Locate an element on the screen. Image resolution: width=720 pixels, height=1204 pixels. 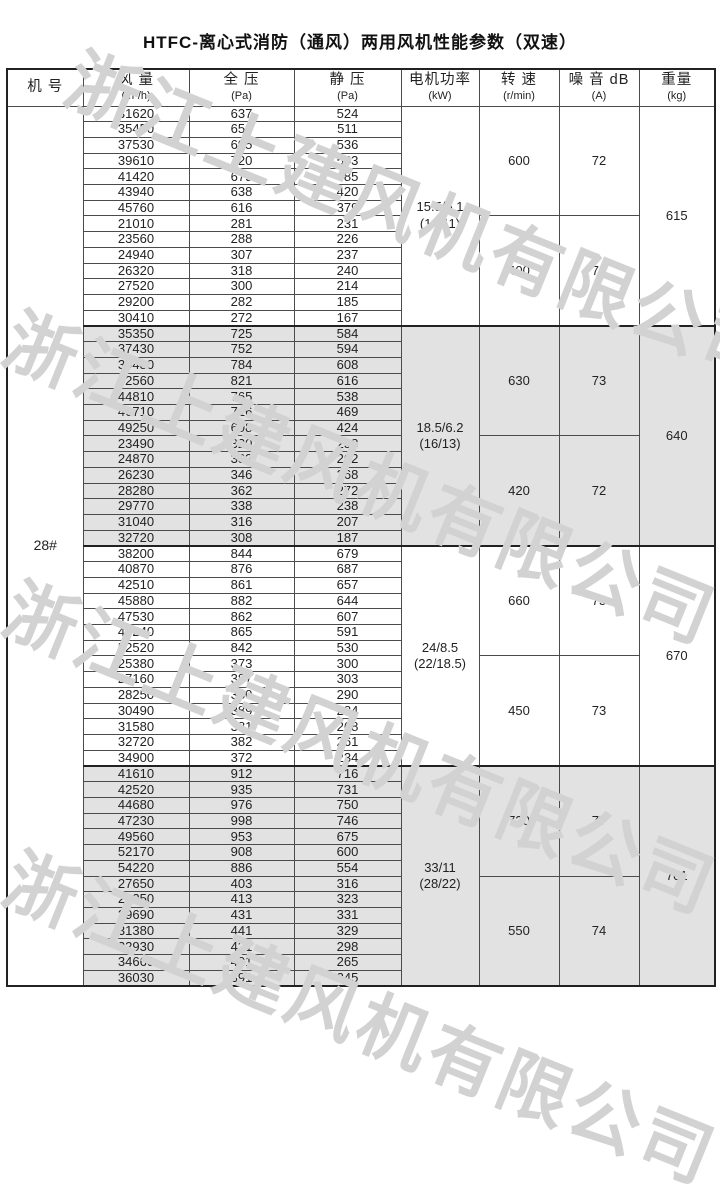
col-header-machine-no: 机 号 is located at coordinates (45, 87).